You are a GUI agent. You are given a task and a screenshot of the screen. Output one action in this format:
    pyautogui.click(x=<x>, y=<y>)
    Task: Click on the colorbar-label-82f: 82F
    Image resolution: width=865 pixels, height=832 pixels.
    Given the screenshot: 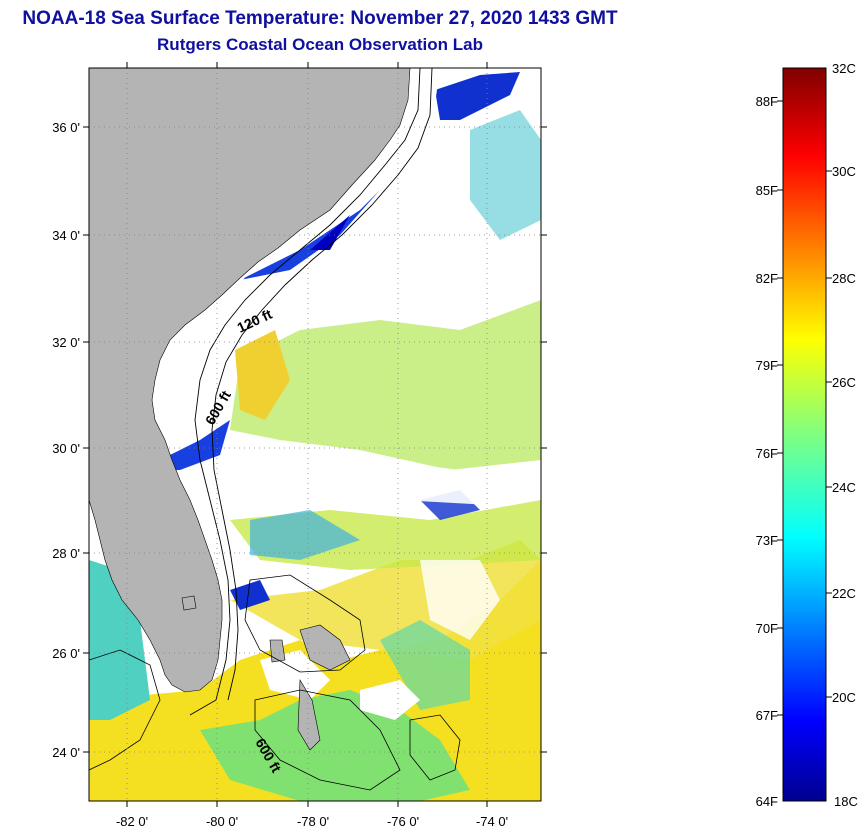 What is the action you would take?
    pyautogui.click(x=767, y=278)
    